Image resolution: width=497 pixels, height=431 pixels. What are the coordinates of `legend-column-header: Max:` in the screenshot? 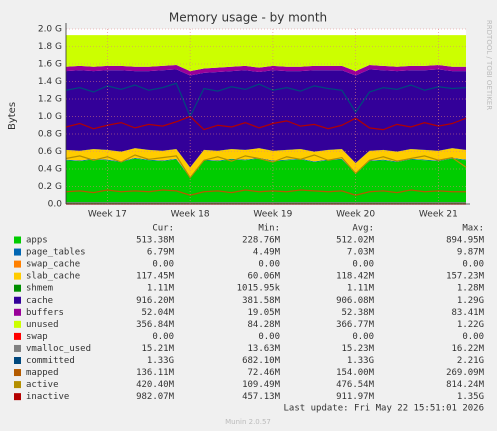 It's located at (473, 229).